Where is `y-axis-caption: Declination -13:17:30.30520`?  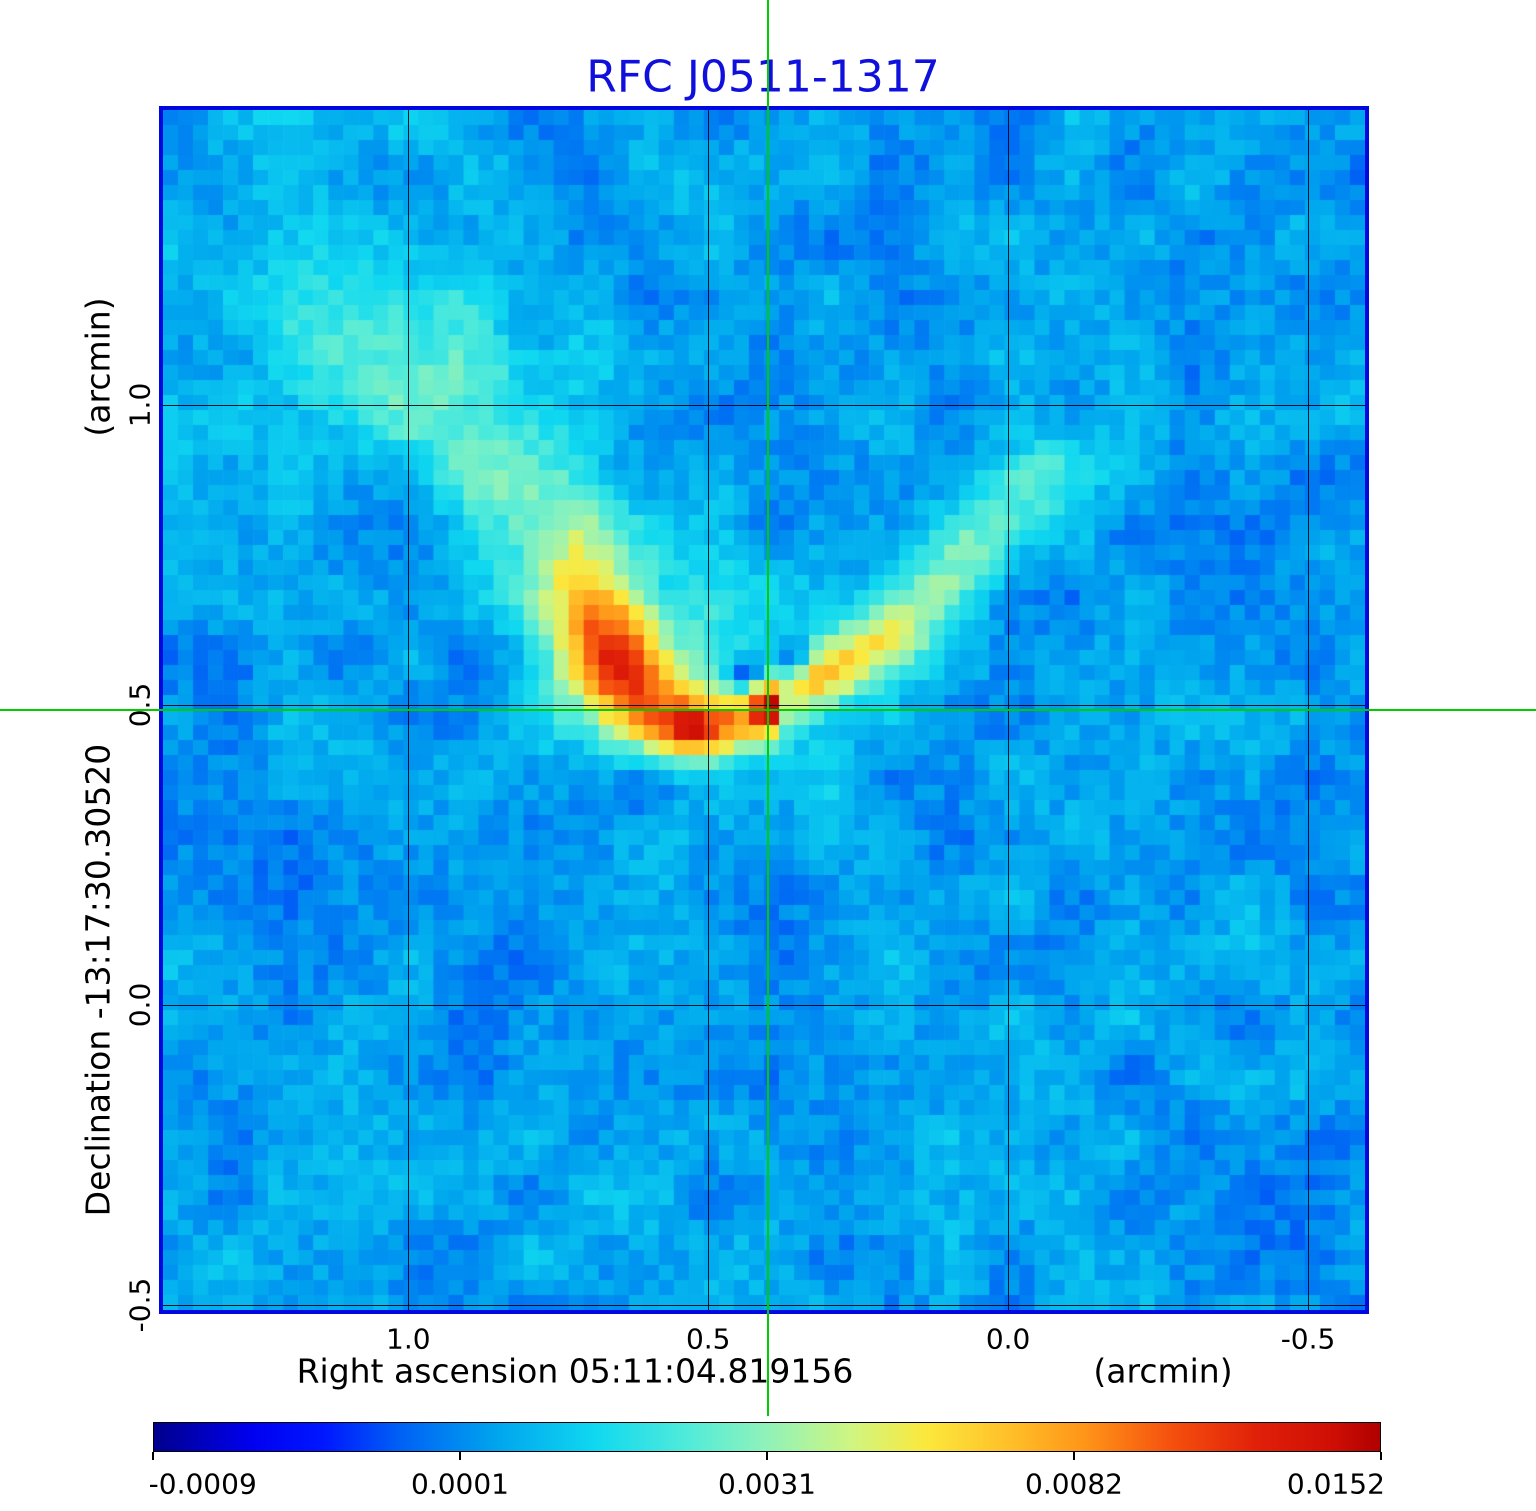
y-axis-caption: Declination -13:17:30.30520 is located at coordinates (98, 980).